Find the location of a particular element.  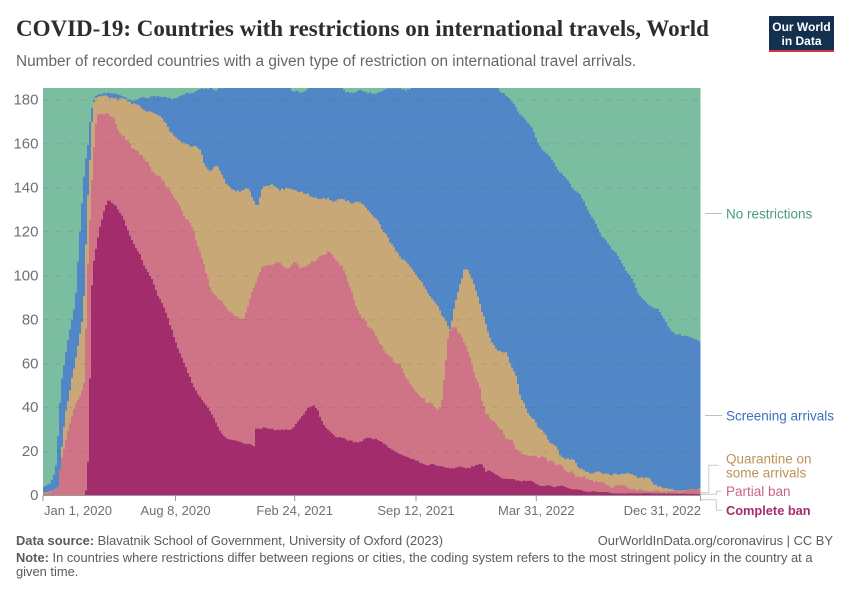

svg-text: Dec 31, 2022 is located at coordinates (662, 510).